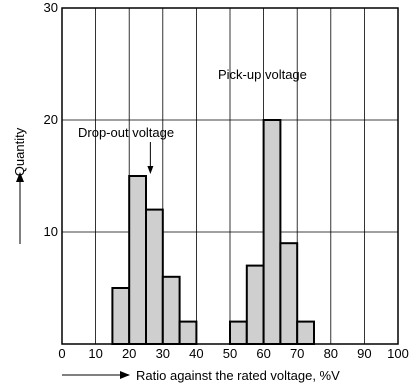 The image size is (418, 389). I want to click on annotation-drop-out-voltage: Drop-out voltage, so click(126, 132).